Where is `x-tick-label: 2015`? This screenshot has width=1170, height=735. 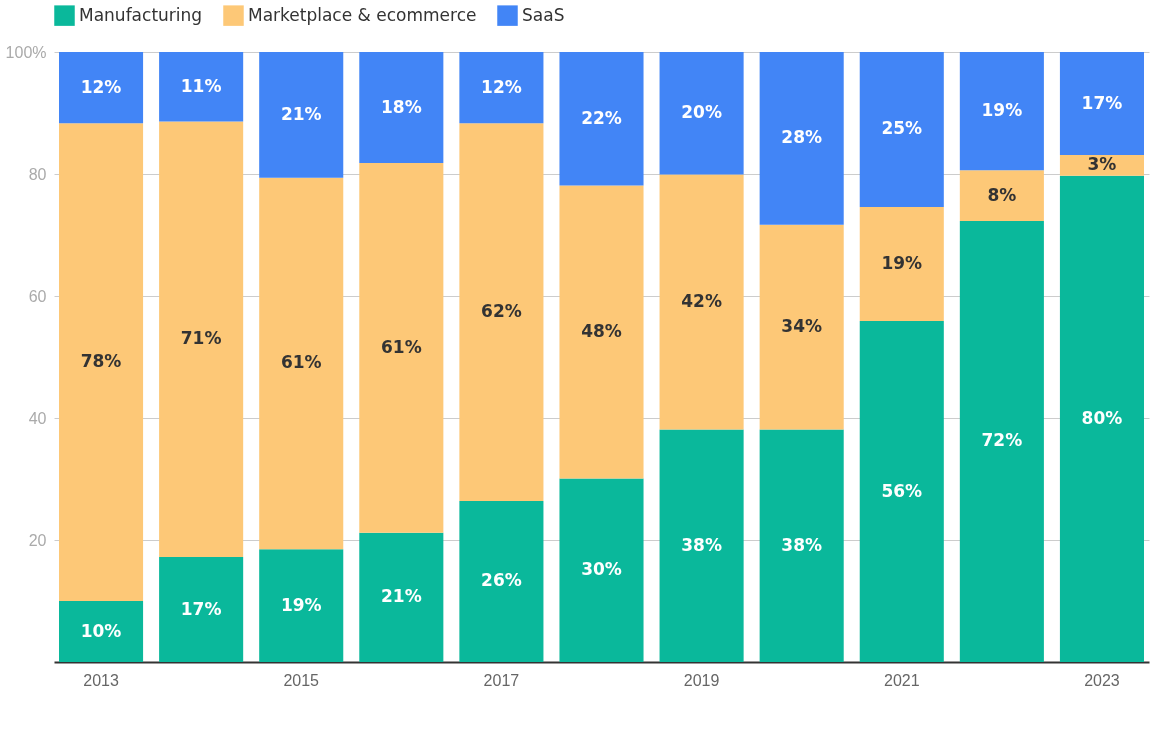 x-tick-label: 2015 is located at coordinates (301, 680).